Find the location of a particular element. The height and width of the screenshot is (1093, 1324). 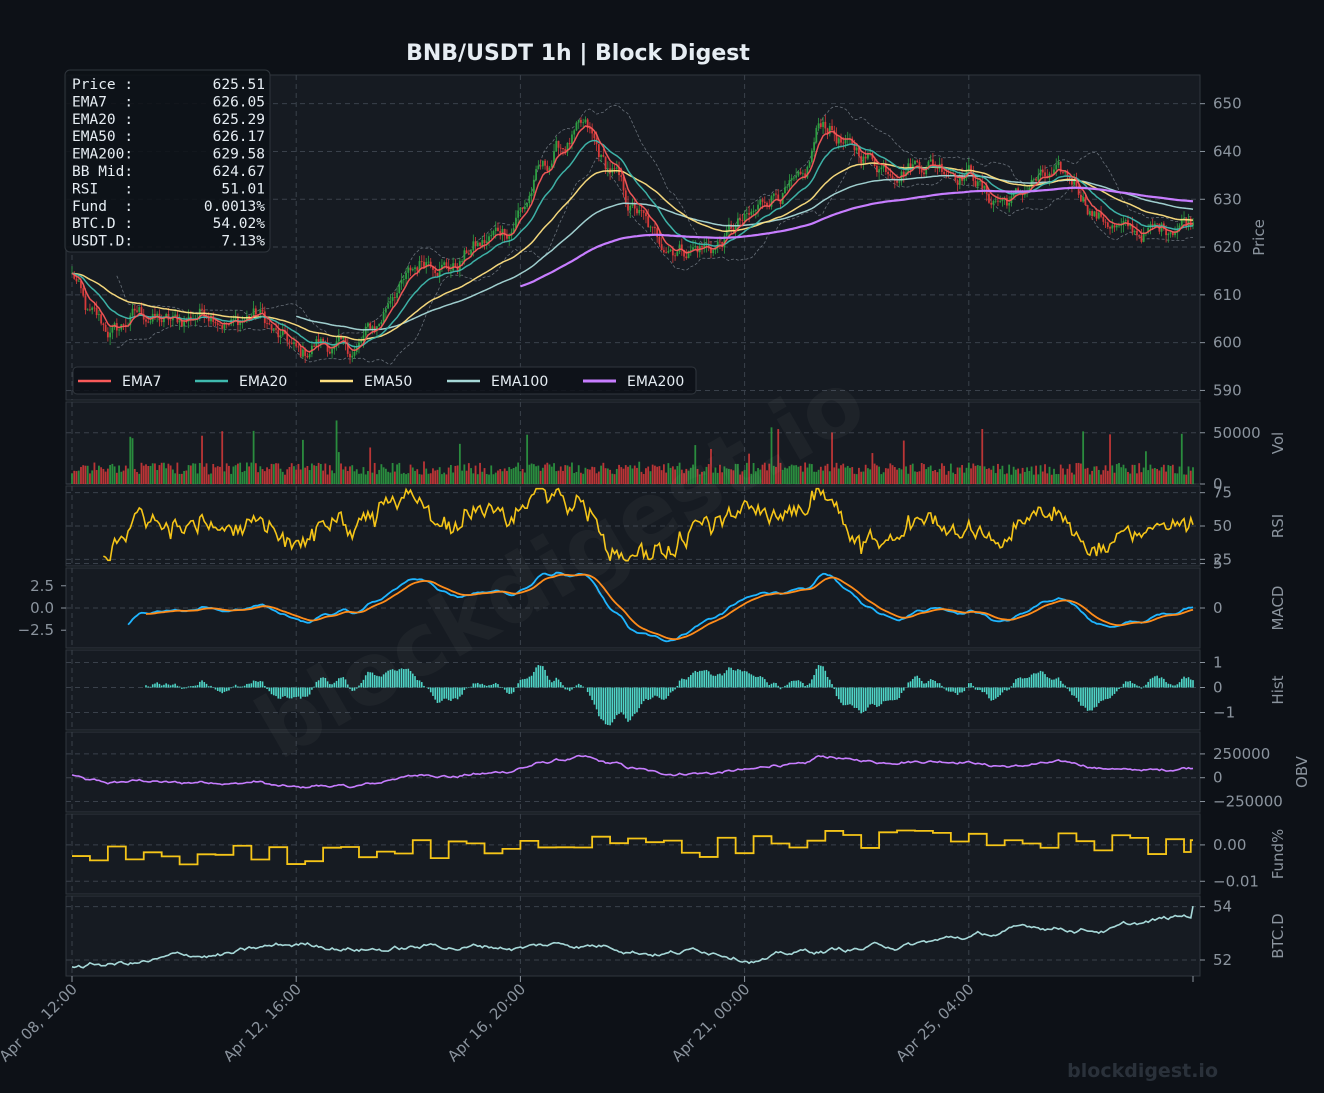

panel-obv: 250000 0 −250000 OBV is located at coordinates (688, 772).